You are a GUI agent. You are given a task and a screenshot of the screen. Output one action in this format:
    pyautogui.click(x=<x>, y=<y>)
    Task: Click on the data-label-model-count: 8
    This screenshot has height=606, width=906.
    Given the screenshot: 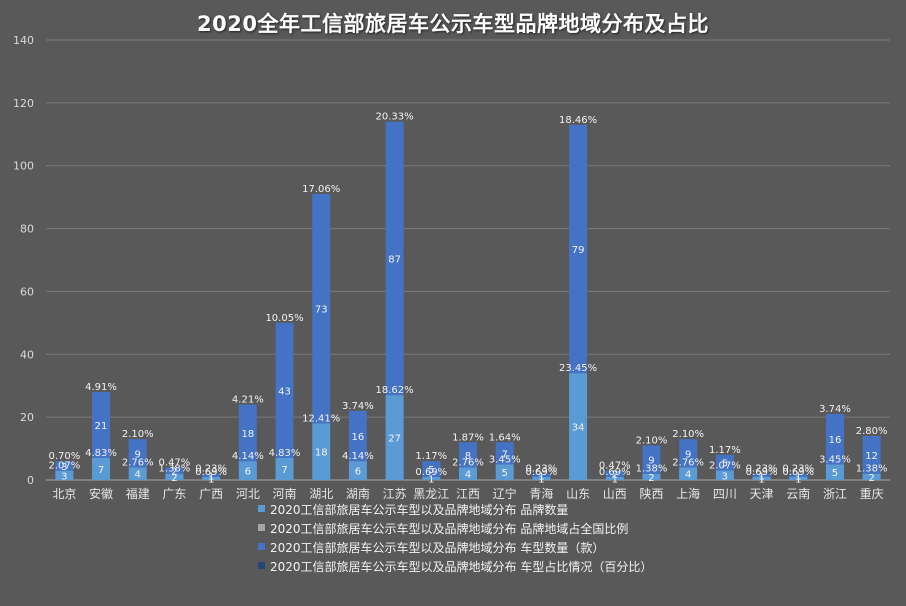 What is the action you would take?
    pyautogui.click(x=468, y=456)
    